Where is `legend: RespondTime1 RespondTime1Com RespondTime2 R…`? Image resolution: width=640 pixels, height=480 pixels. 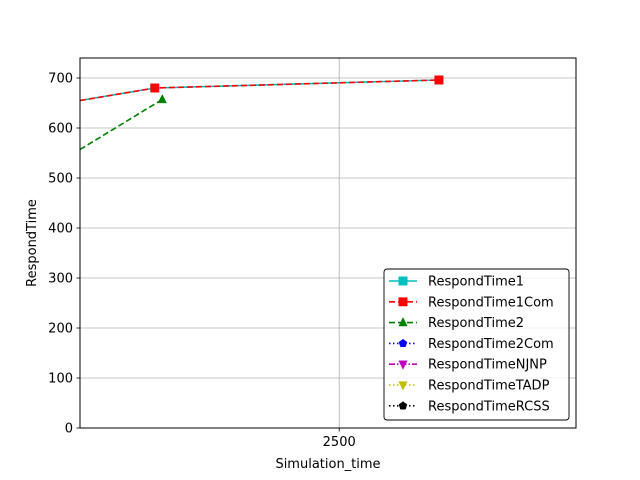
legend: RespondTime1 RespondTime1Com RespondTime2 R… is located at coordinates (476, 344).